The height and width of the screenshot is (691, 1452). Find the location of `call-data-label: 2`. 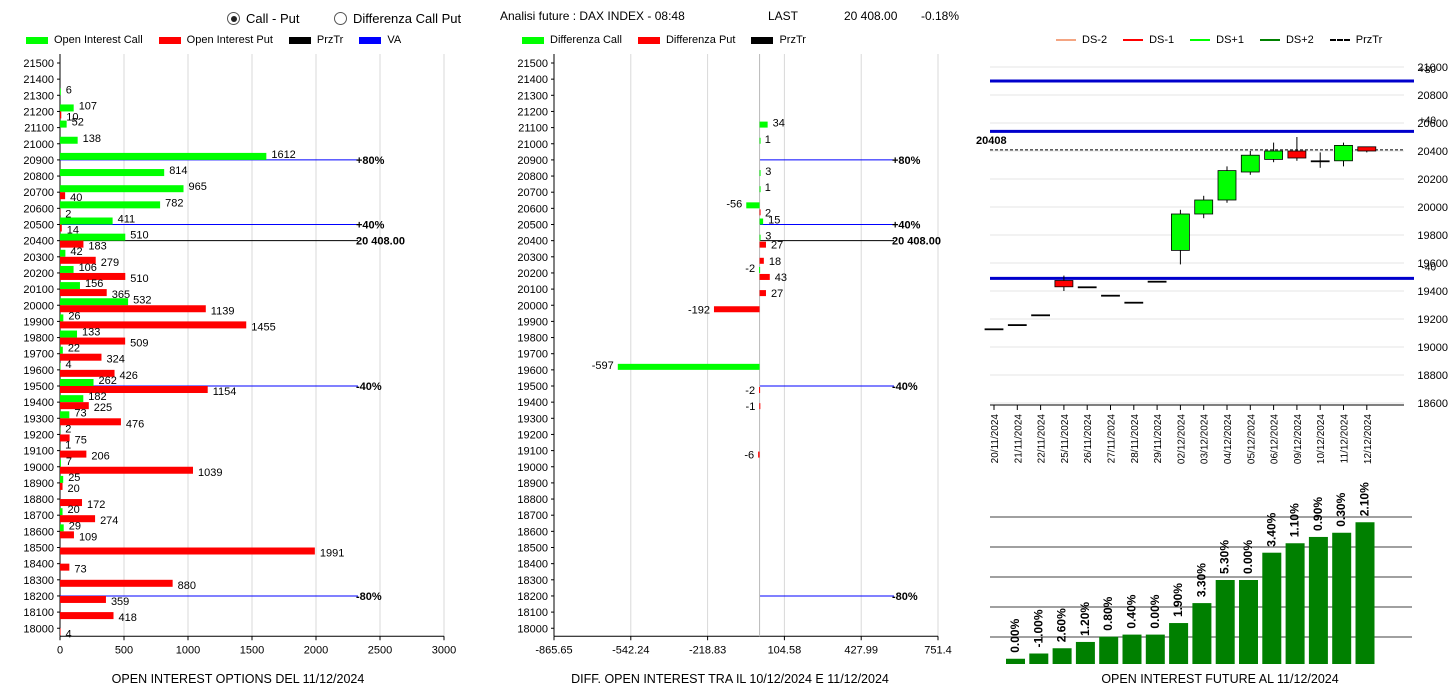

call-data-label: 2 is located at coordinates (68, 429).